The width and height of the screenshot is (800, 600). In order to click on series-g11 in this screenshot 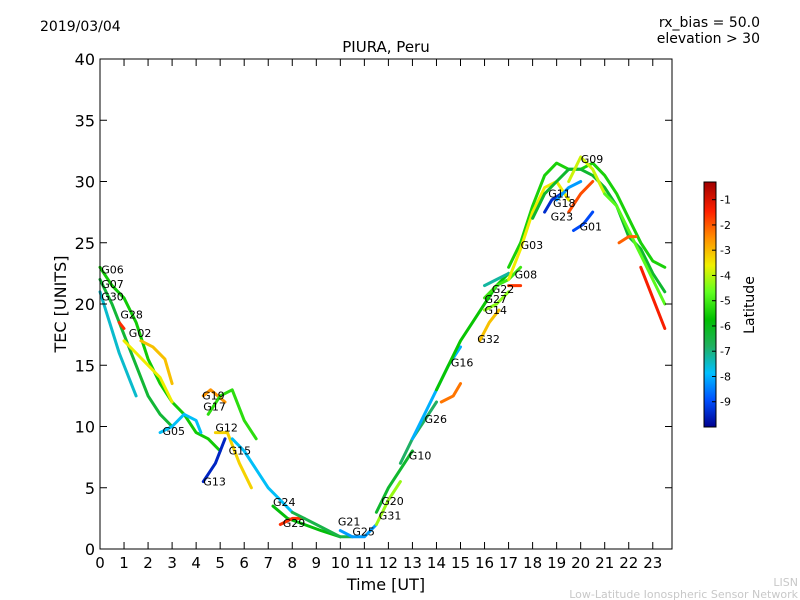, I will do `click(553, 203)`.